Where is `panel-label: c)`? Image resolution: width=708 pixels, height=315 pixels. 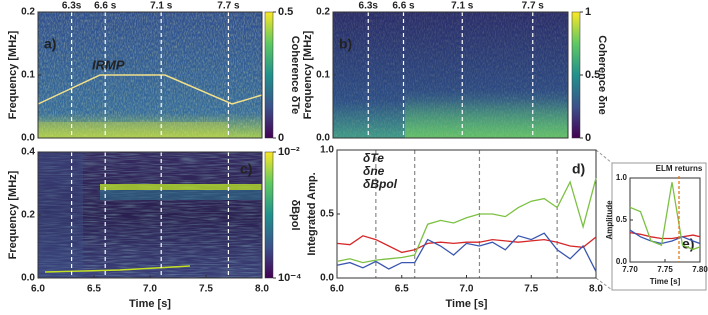 panel-label: c) is located at coordinates (246, 169).